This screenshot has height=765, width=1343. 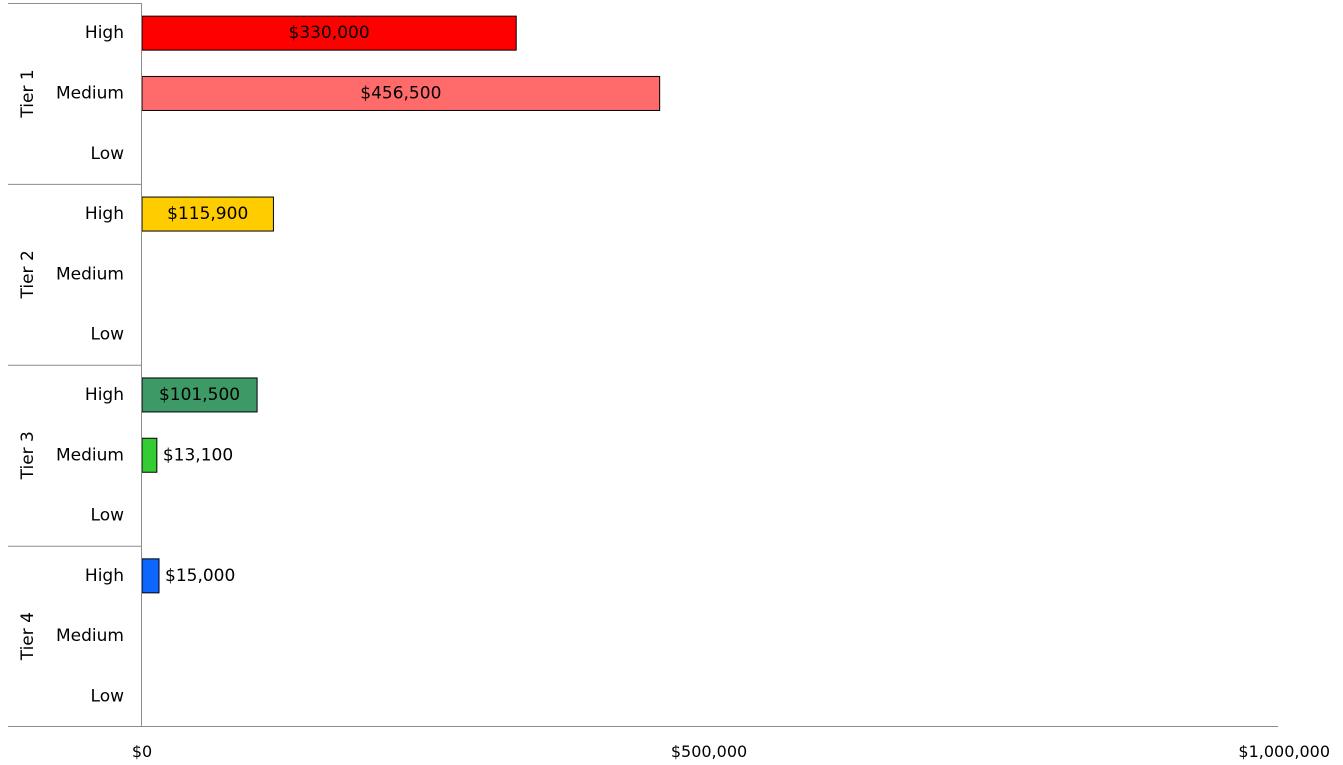 What do you see at coordinates (28, 636) in the screenshot?
I see `tier-label: Tier 4` at bounding box center [28, 636].